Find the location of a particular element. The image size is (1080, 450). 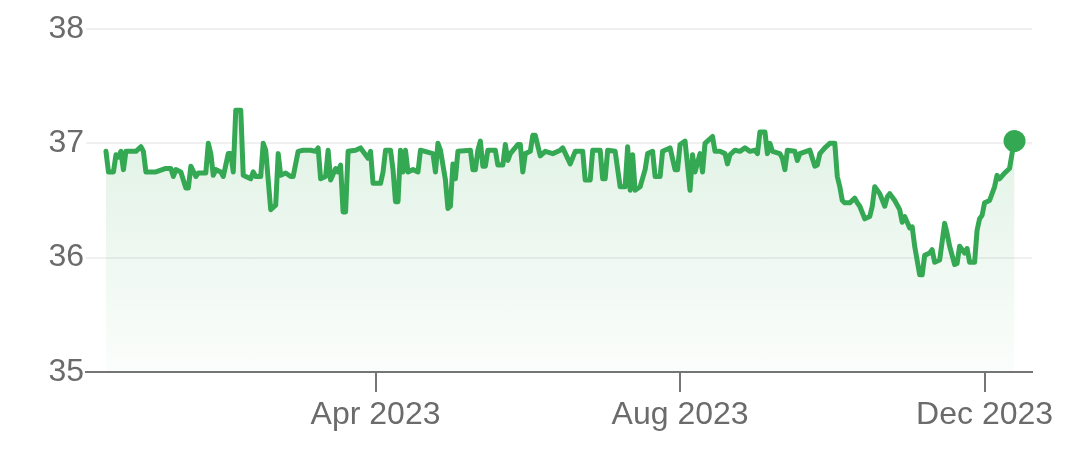

y-tick-label: 37 is located at coordinates (66, 141).